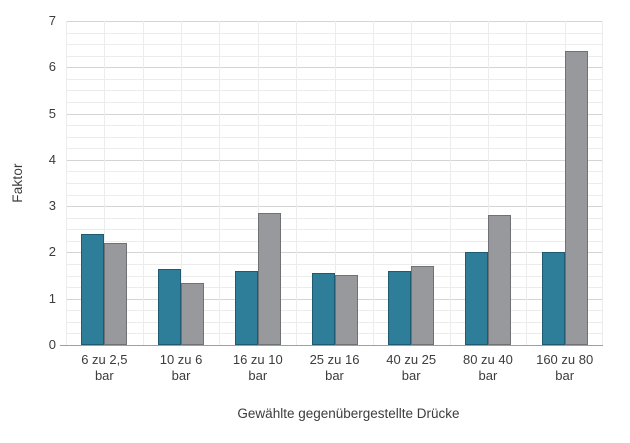  Describe the element at coordinates (565, 359) in the screenshot. I see `x-tick-line1: 160 zu 80` at that location.